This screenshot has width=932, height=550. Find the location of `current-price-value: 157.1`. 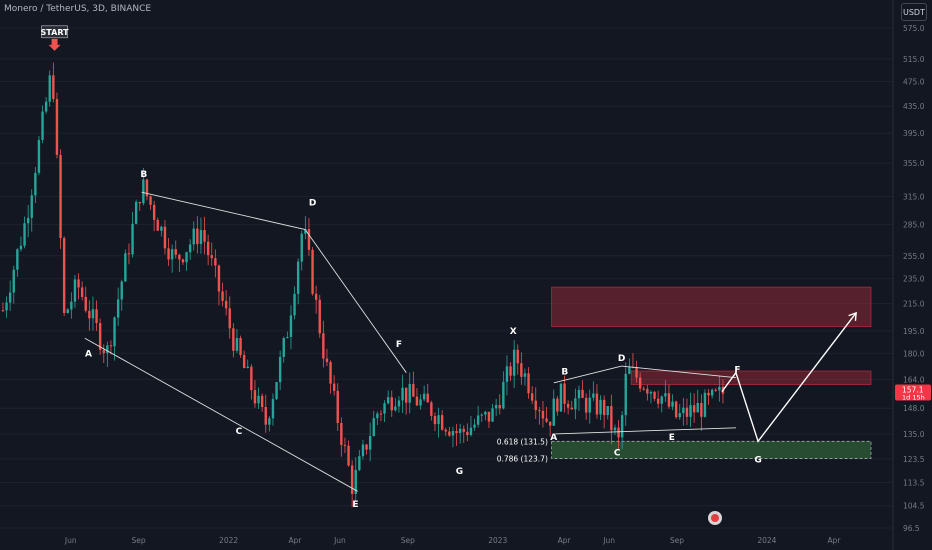

current-price-value: 157.1 is located at coordinates (913, 389).